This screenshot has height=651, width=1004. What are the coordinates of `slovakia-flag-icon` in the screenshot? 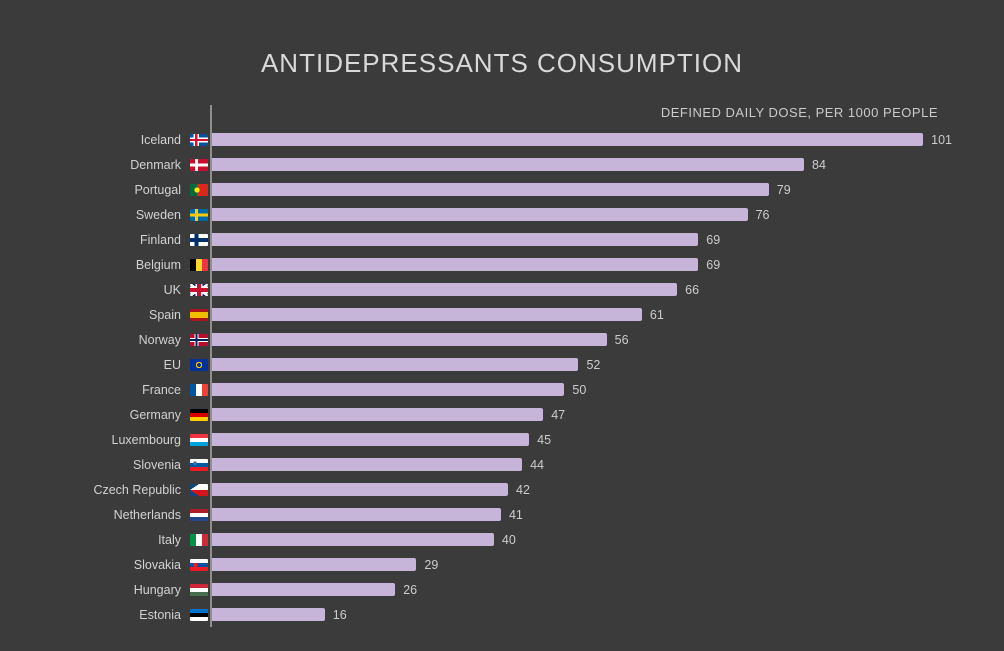 It's located at (199, 564).